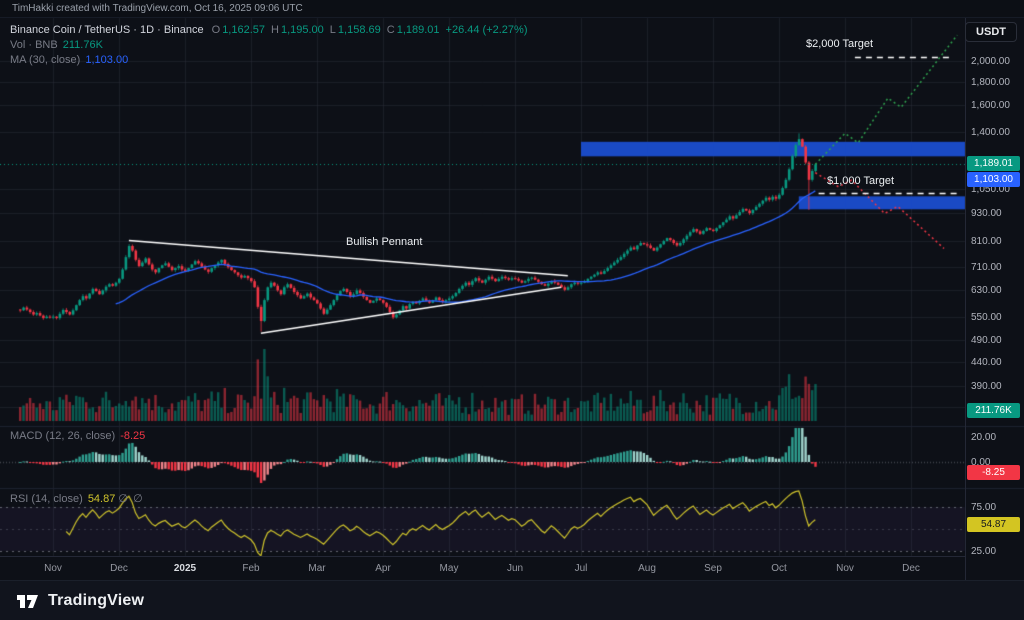  Describe the element at coordinates (990, 106) in the screenshot. I see `axis-tick-label: 1,600.00` at that location.